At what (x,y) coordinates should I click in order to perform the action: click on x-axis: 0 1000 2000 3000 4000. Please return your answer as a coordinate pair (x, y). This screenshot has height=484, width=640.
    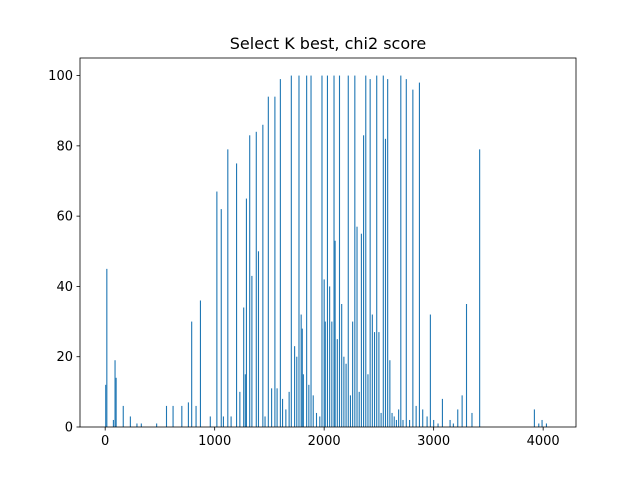
    Looking at the image, I should click on (330, 438).